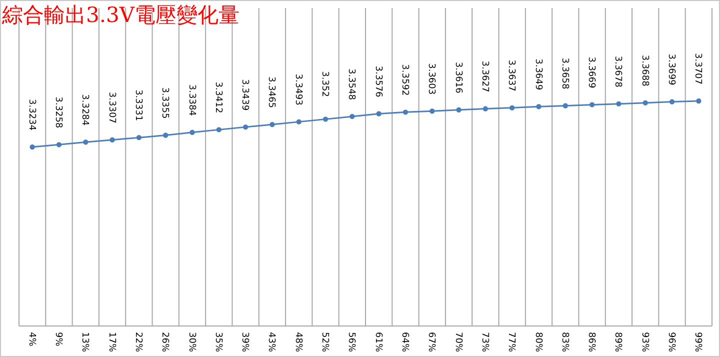 The height and width of the screenshot is (357, 720). What do you see at coordinates (111, 342) in the screenshot?
I see `x-tick-label: 17%` at bounding box center [111, 342].